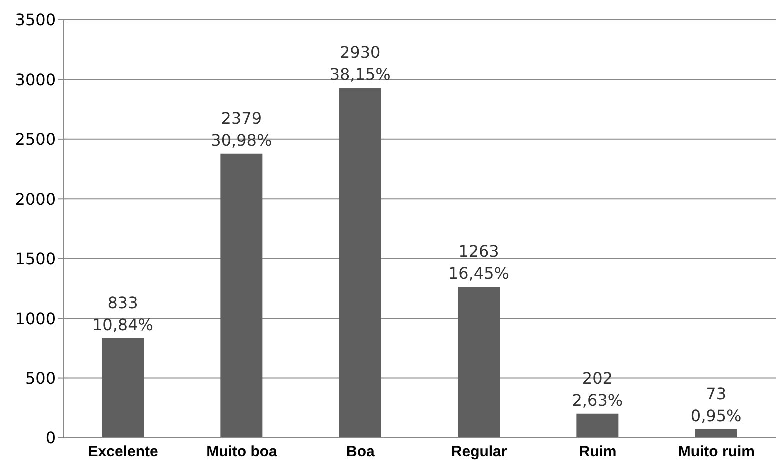  Describe the element at coordinates (123, 452) in the screenshot. I see `x-tick-label: Excelente` at that location.